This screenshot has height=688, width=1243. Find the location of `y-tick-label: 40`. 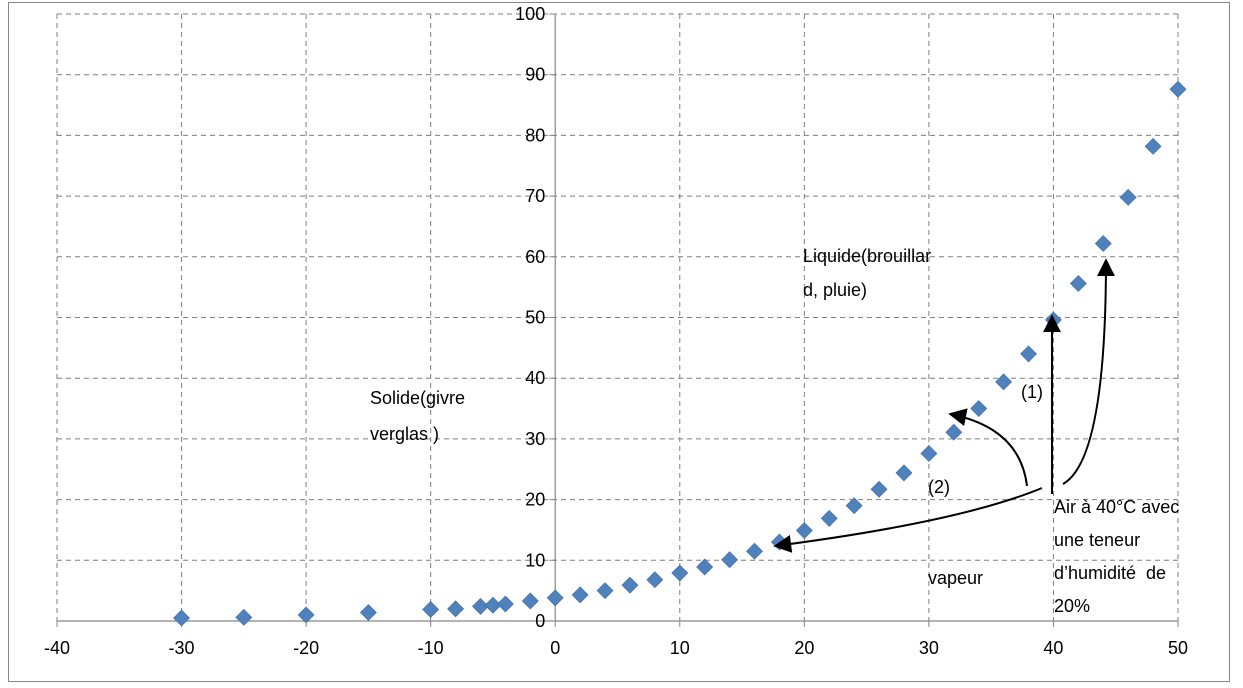

y-tick-label: 40 is located at coordinates (535, 378).